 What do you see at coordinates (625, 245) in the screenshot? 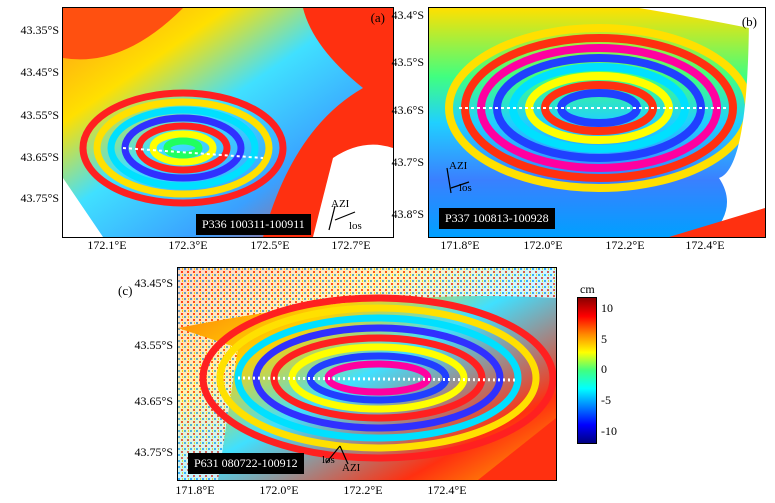
I see `panel-b-x-tick: 172.2°E` at bounding box center [625, 245].